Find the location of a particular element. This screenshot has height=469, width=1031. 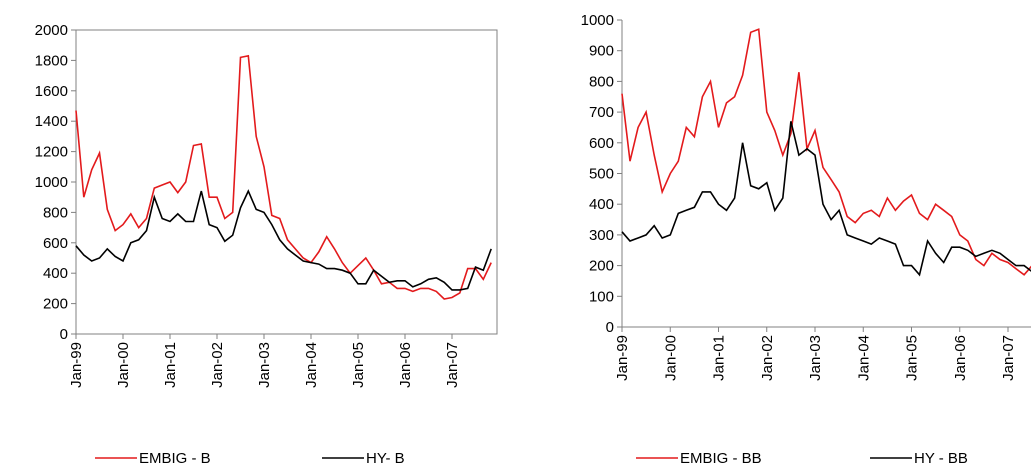

y-tick-label: 1800 is located at coordinates (51, 60).